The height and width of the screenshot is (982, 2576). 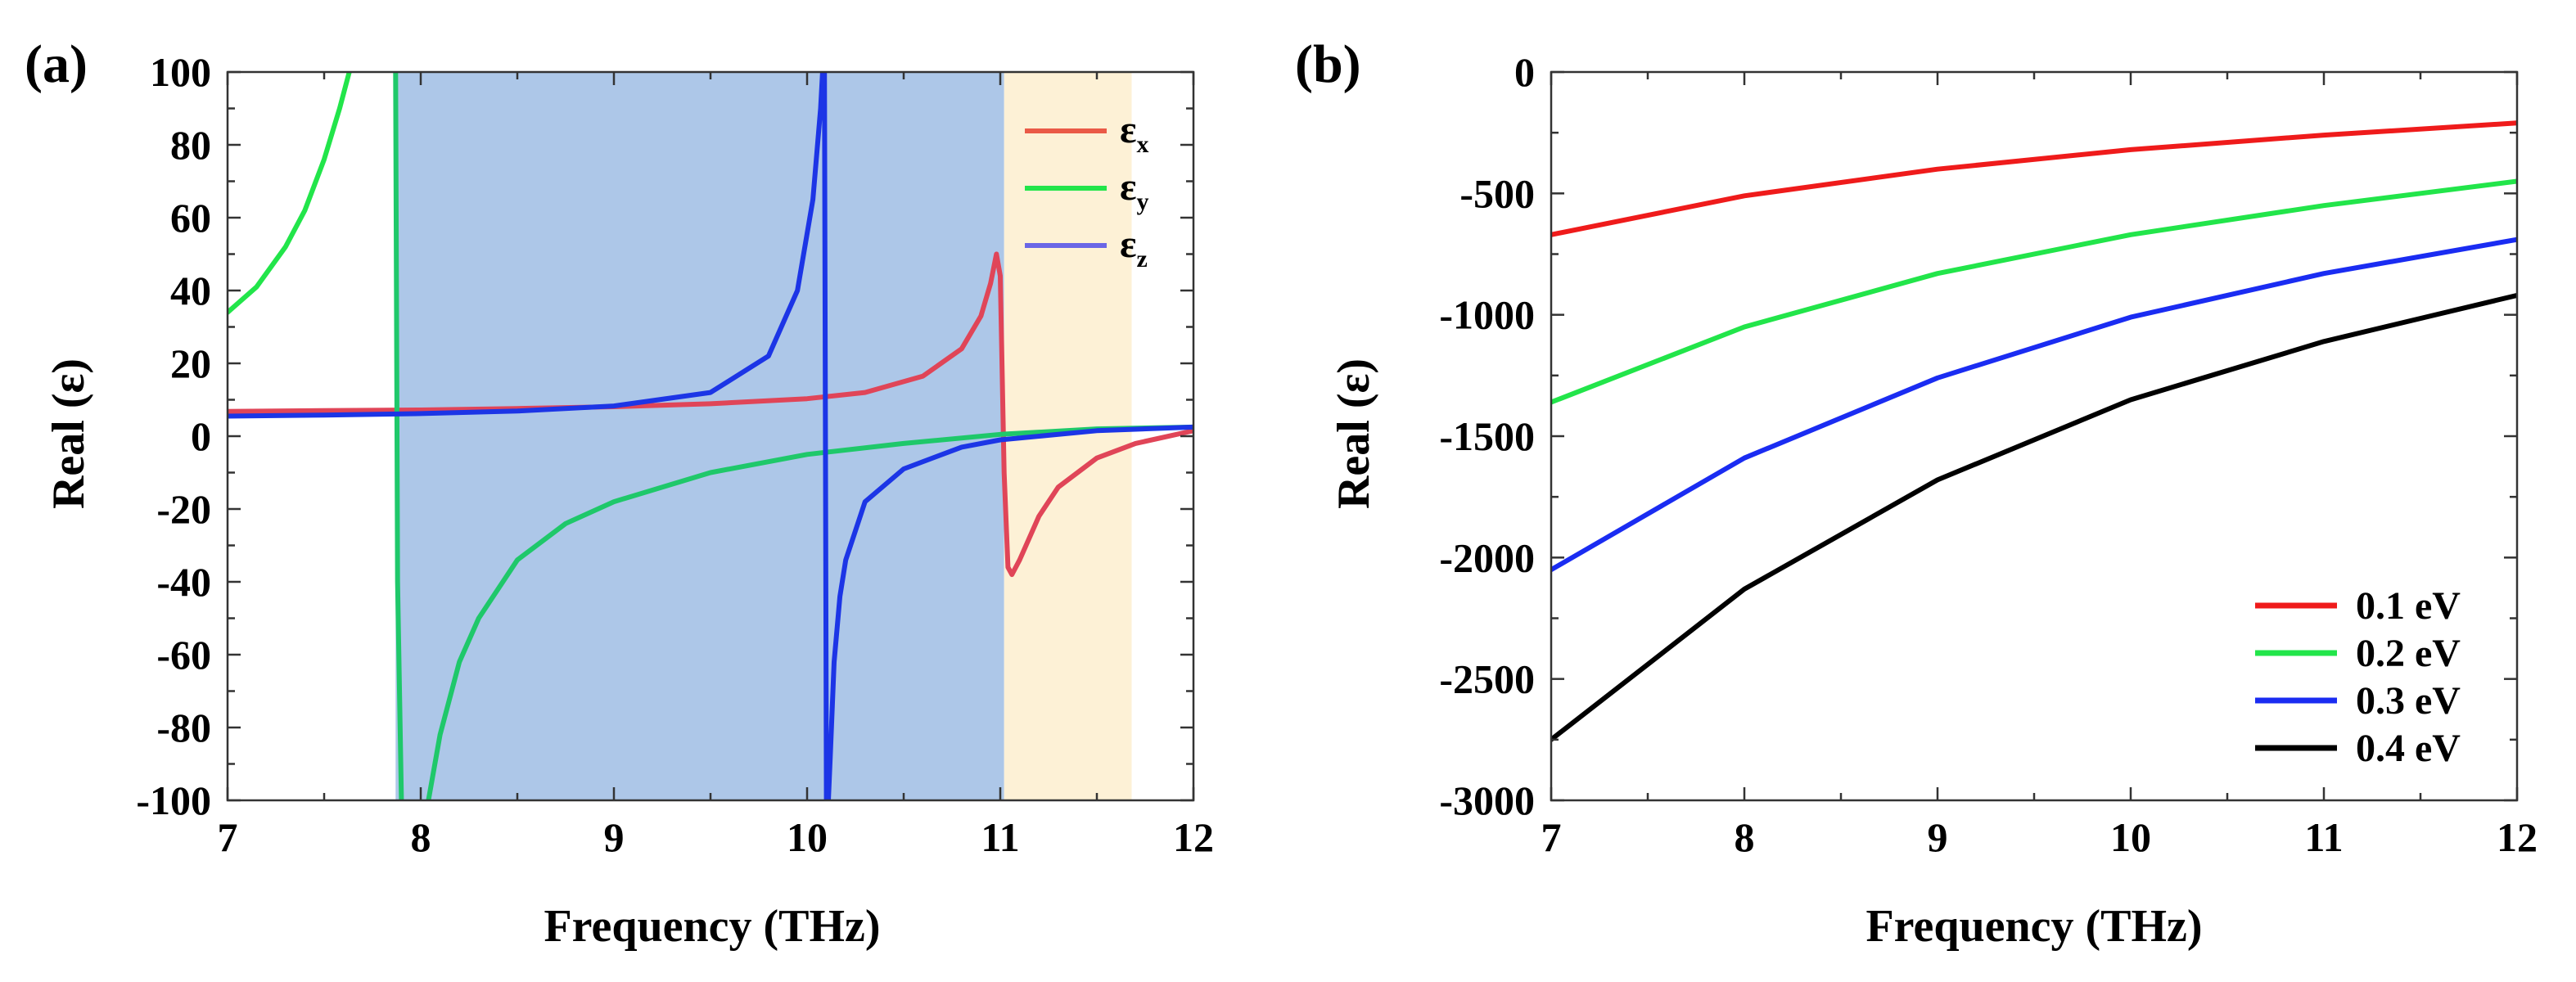 What do you see at coordinates (201, 436) in the screenshot?
I see `panel-a-y-tick-label: 0` at bounding box center [201, 436].